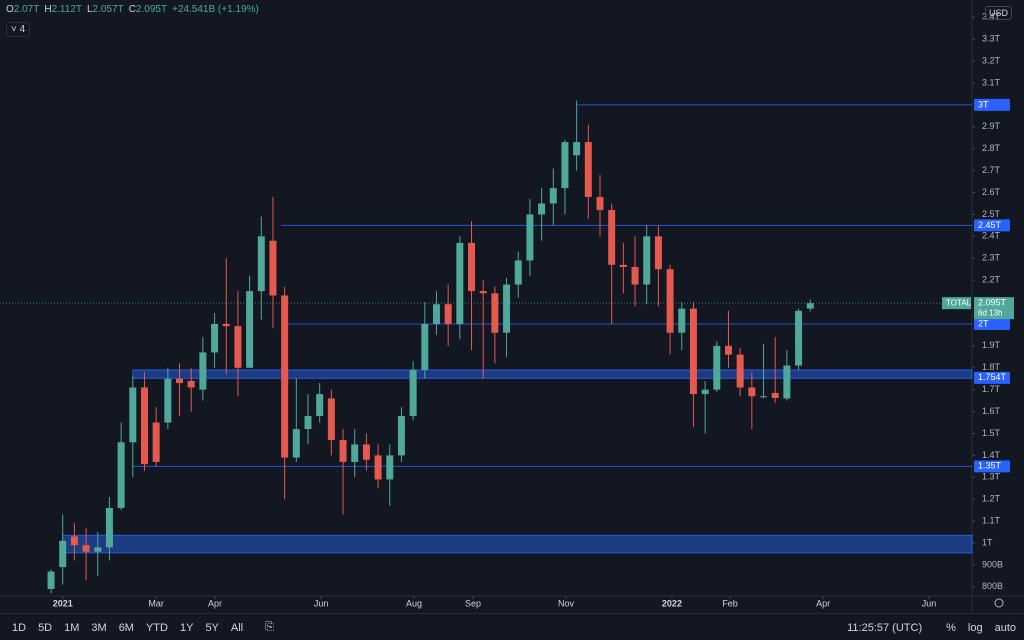  What do you see at coordinates (991, 520) in the screenshot?
I see `y-tick-label: 1.1T` at bounding box center [991, 520].